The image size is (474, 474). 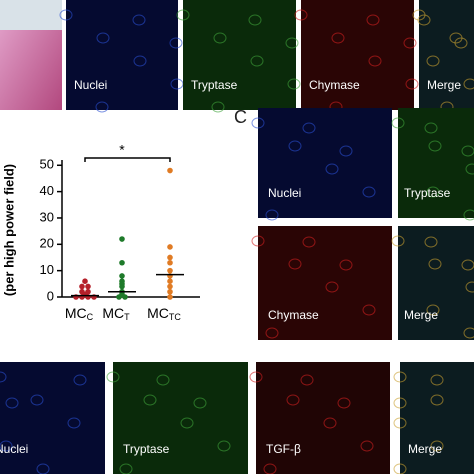 I want to click on y-axis-label: (per high power field), so click(x=8, y=230).